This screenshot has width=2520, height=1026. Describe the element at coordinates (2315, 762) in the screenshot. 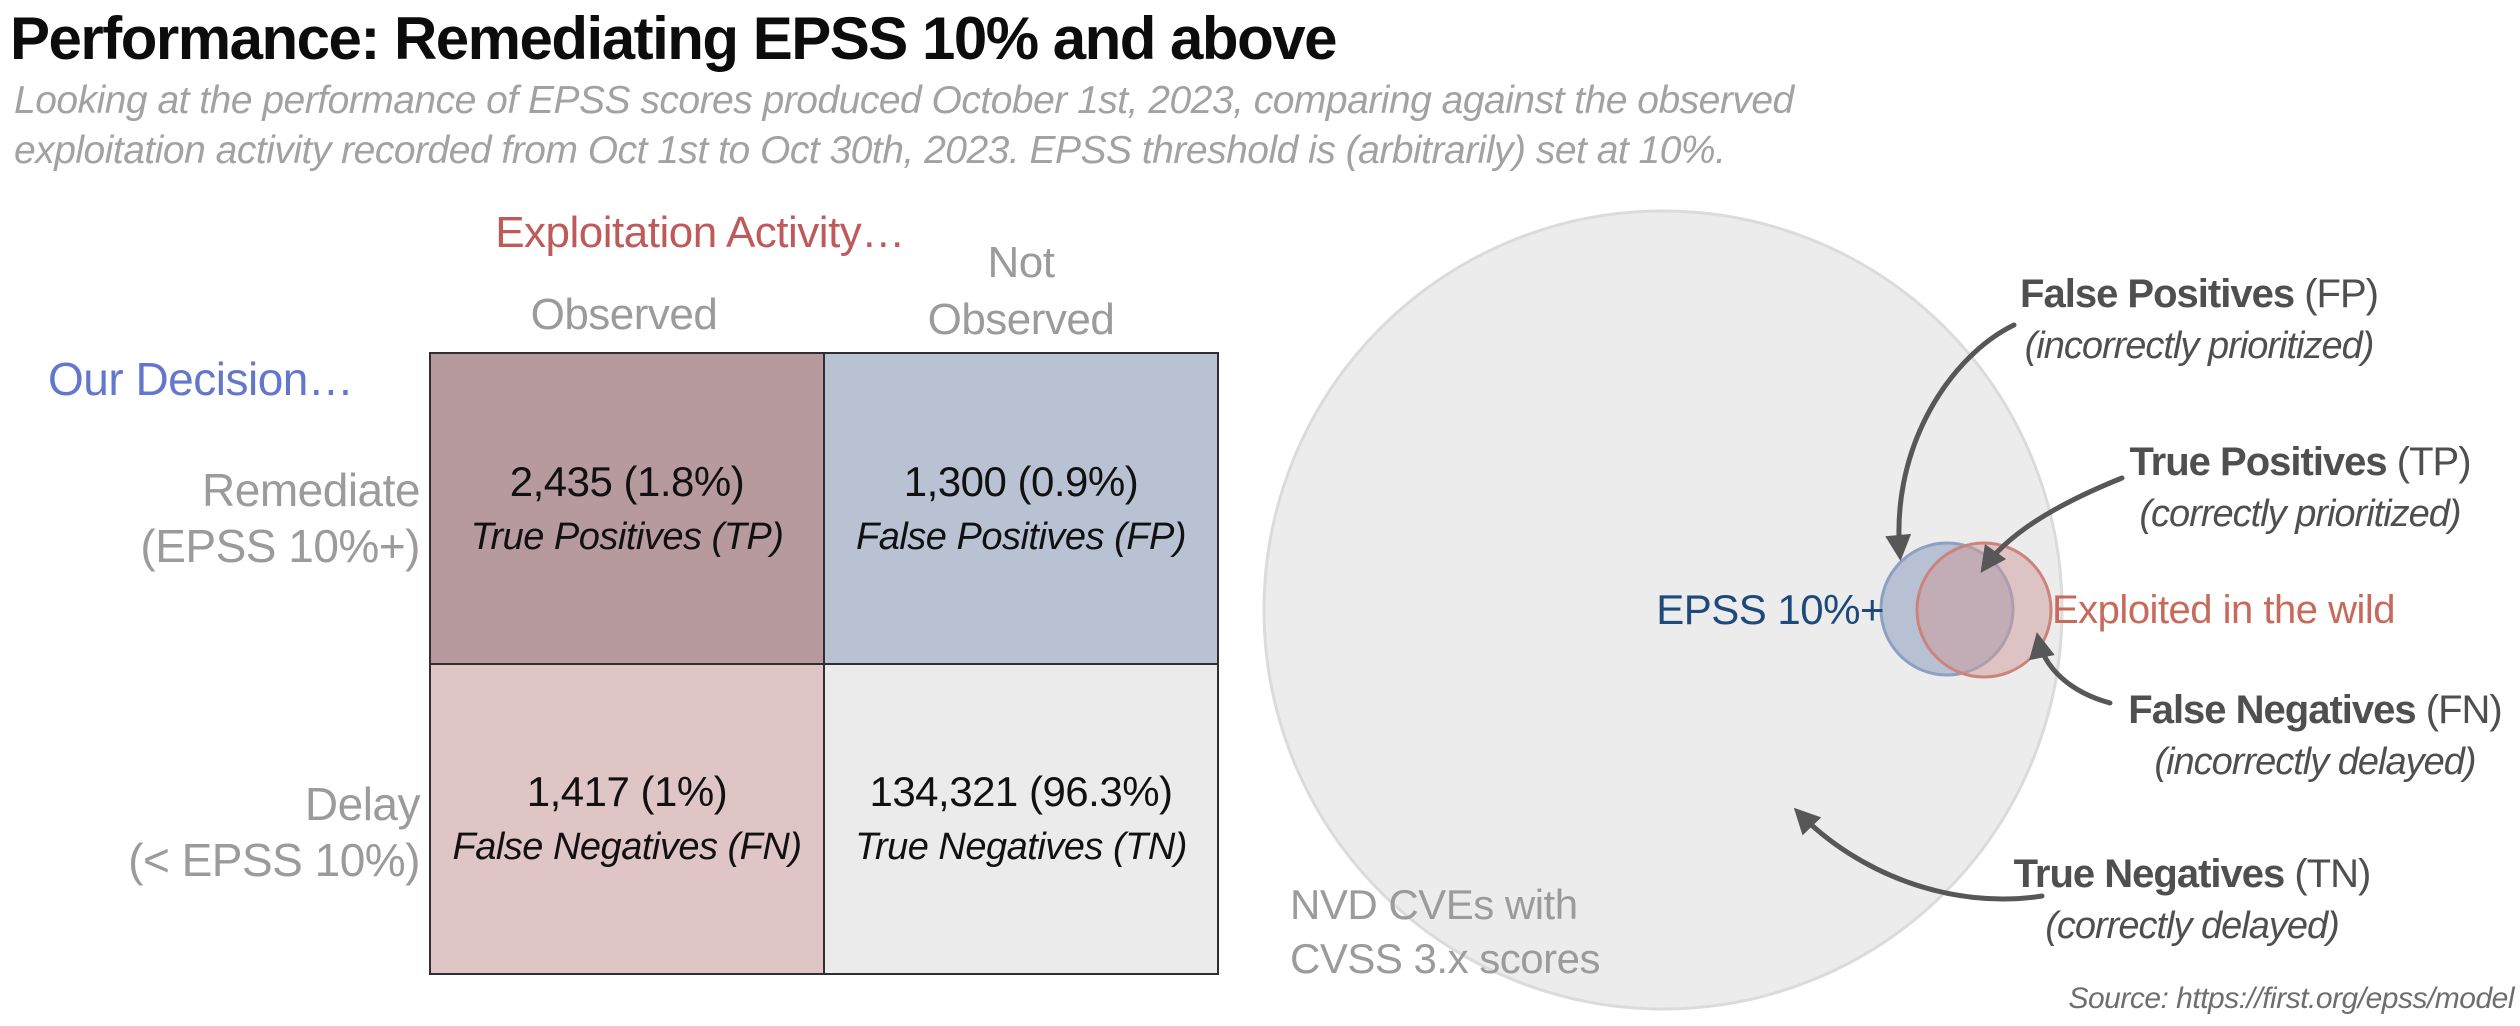

I see `annotation-fn-sub: (incorrectly delayed)` at that location.